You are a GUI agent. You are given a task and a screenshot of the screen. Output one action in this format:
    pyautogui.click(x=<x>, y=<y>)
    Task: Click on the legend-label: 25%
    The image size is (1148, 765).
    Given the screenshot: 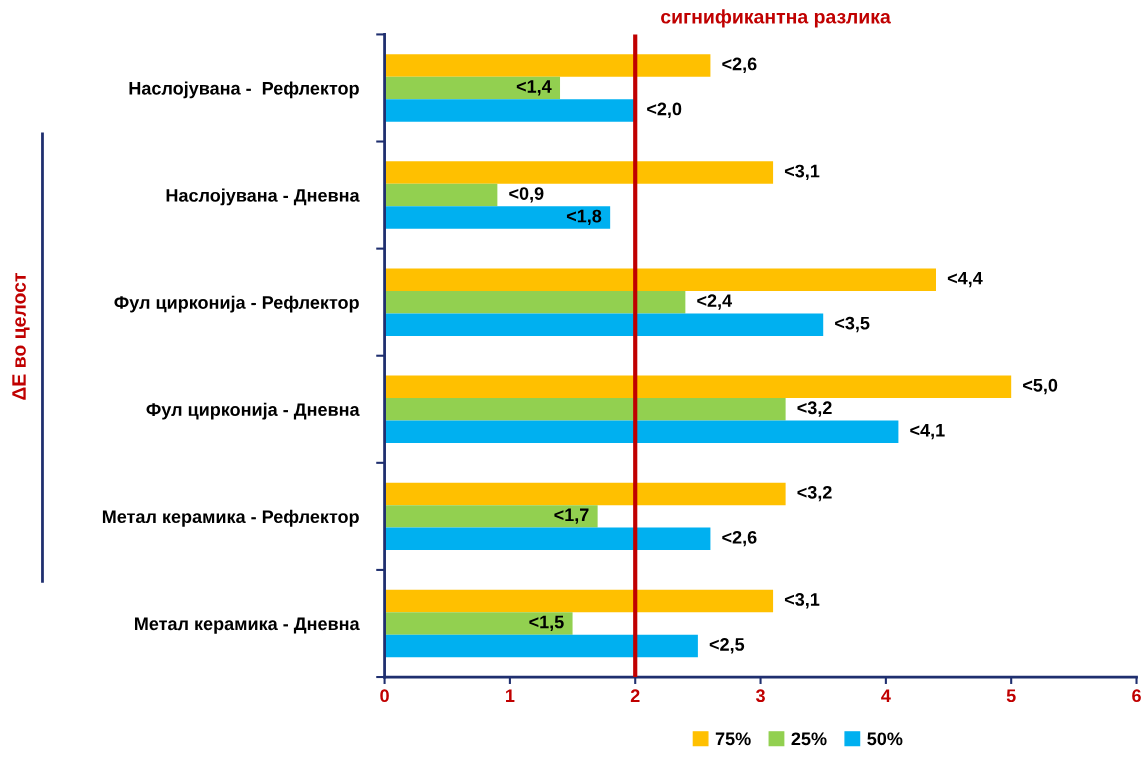 What is the action you would take?
    pyautogui.click(x=809, y=739)
    